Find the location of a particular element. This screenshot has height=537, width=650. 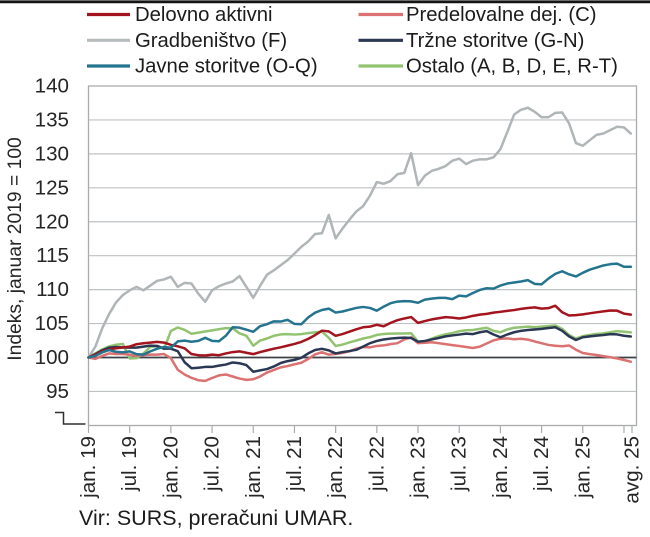

svg-text: 110 is located at coordinates (52, 289).